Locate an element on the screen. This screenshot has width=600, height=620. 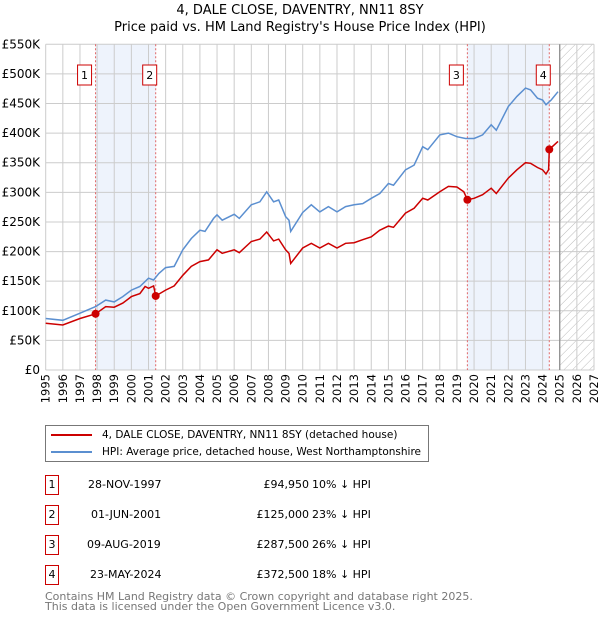
x-tick-label: 2019 is located at coordinates (457, 388).